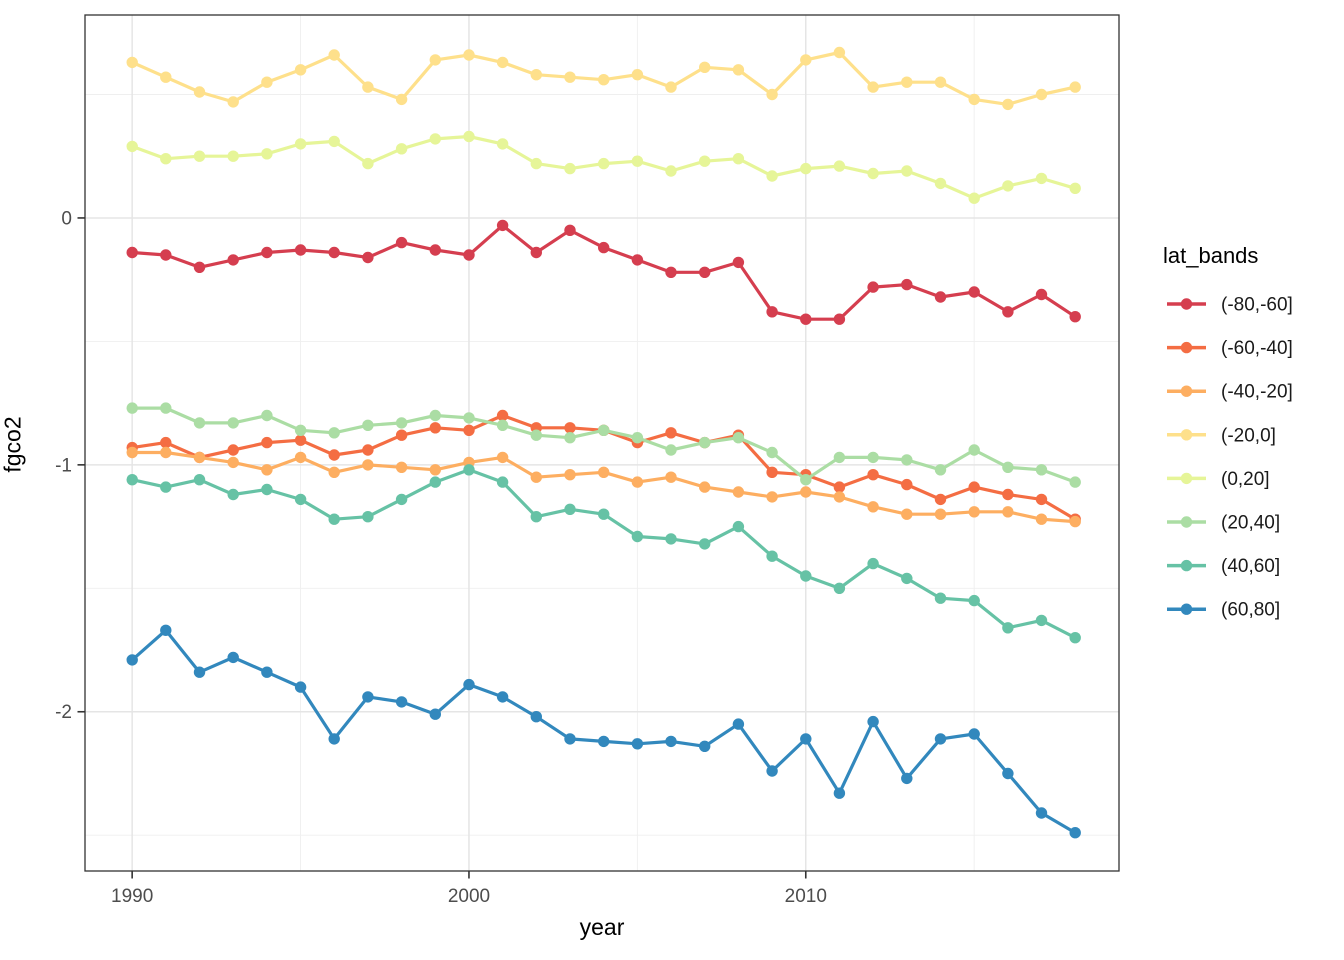 The width and height of the screenshot is (1344, 960). What do you see at coordinates (132, 896) in the screenshot?
I see `x-tick-label: 1990` at bounding box center [132, 896].